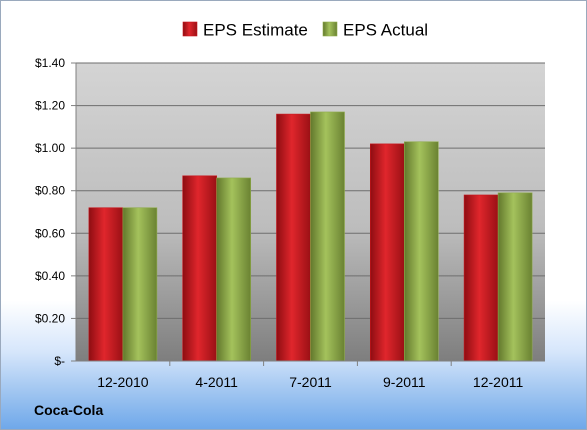 The image size is (587, 430). Describe the element at coordinates (404, 382) in the screenshot. I see `x-tick-label: 9-2011` at that location.